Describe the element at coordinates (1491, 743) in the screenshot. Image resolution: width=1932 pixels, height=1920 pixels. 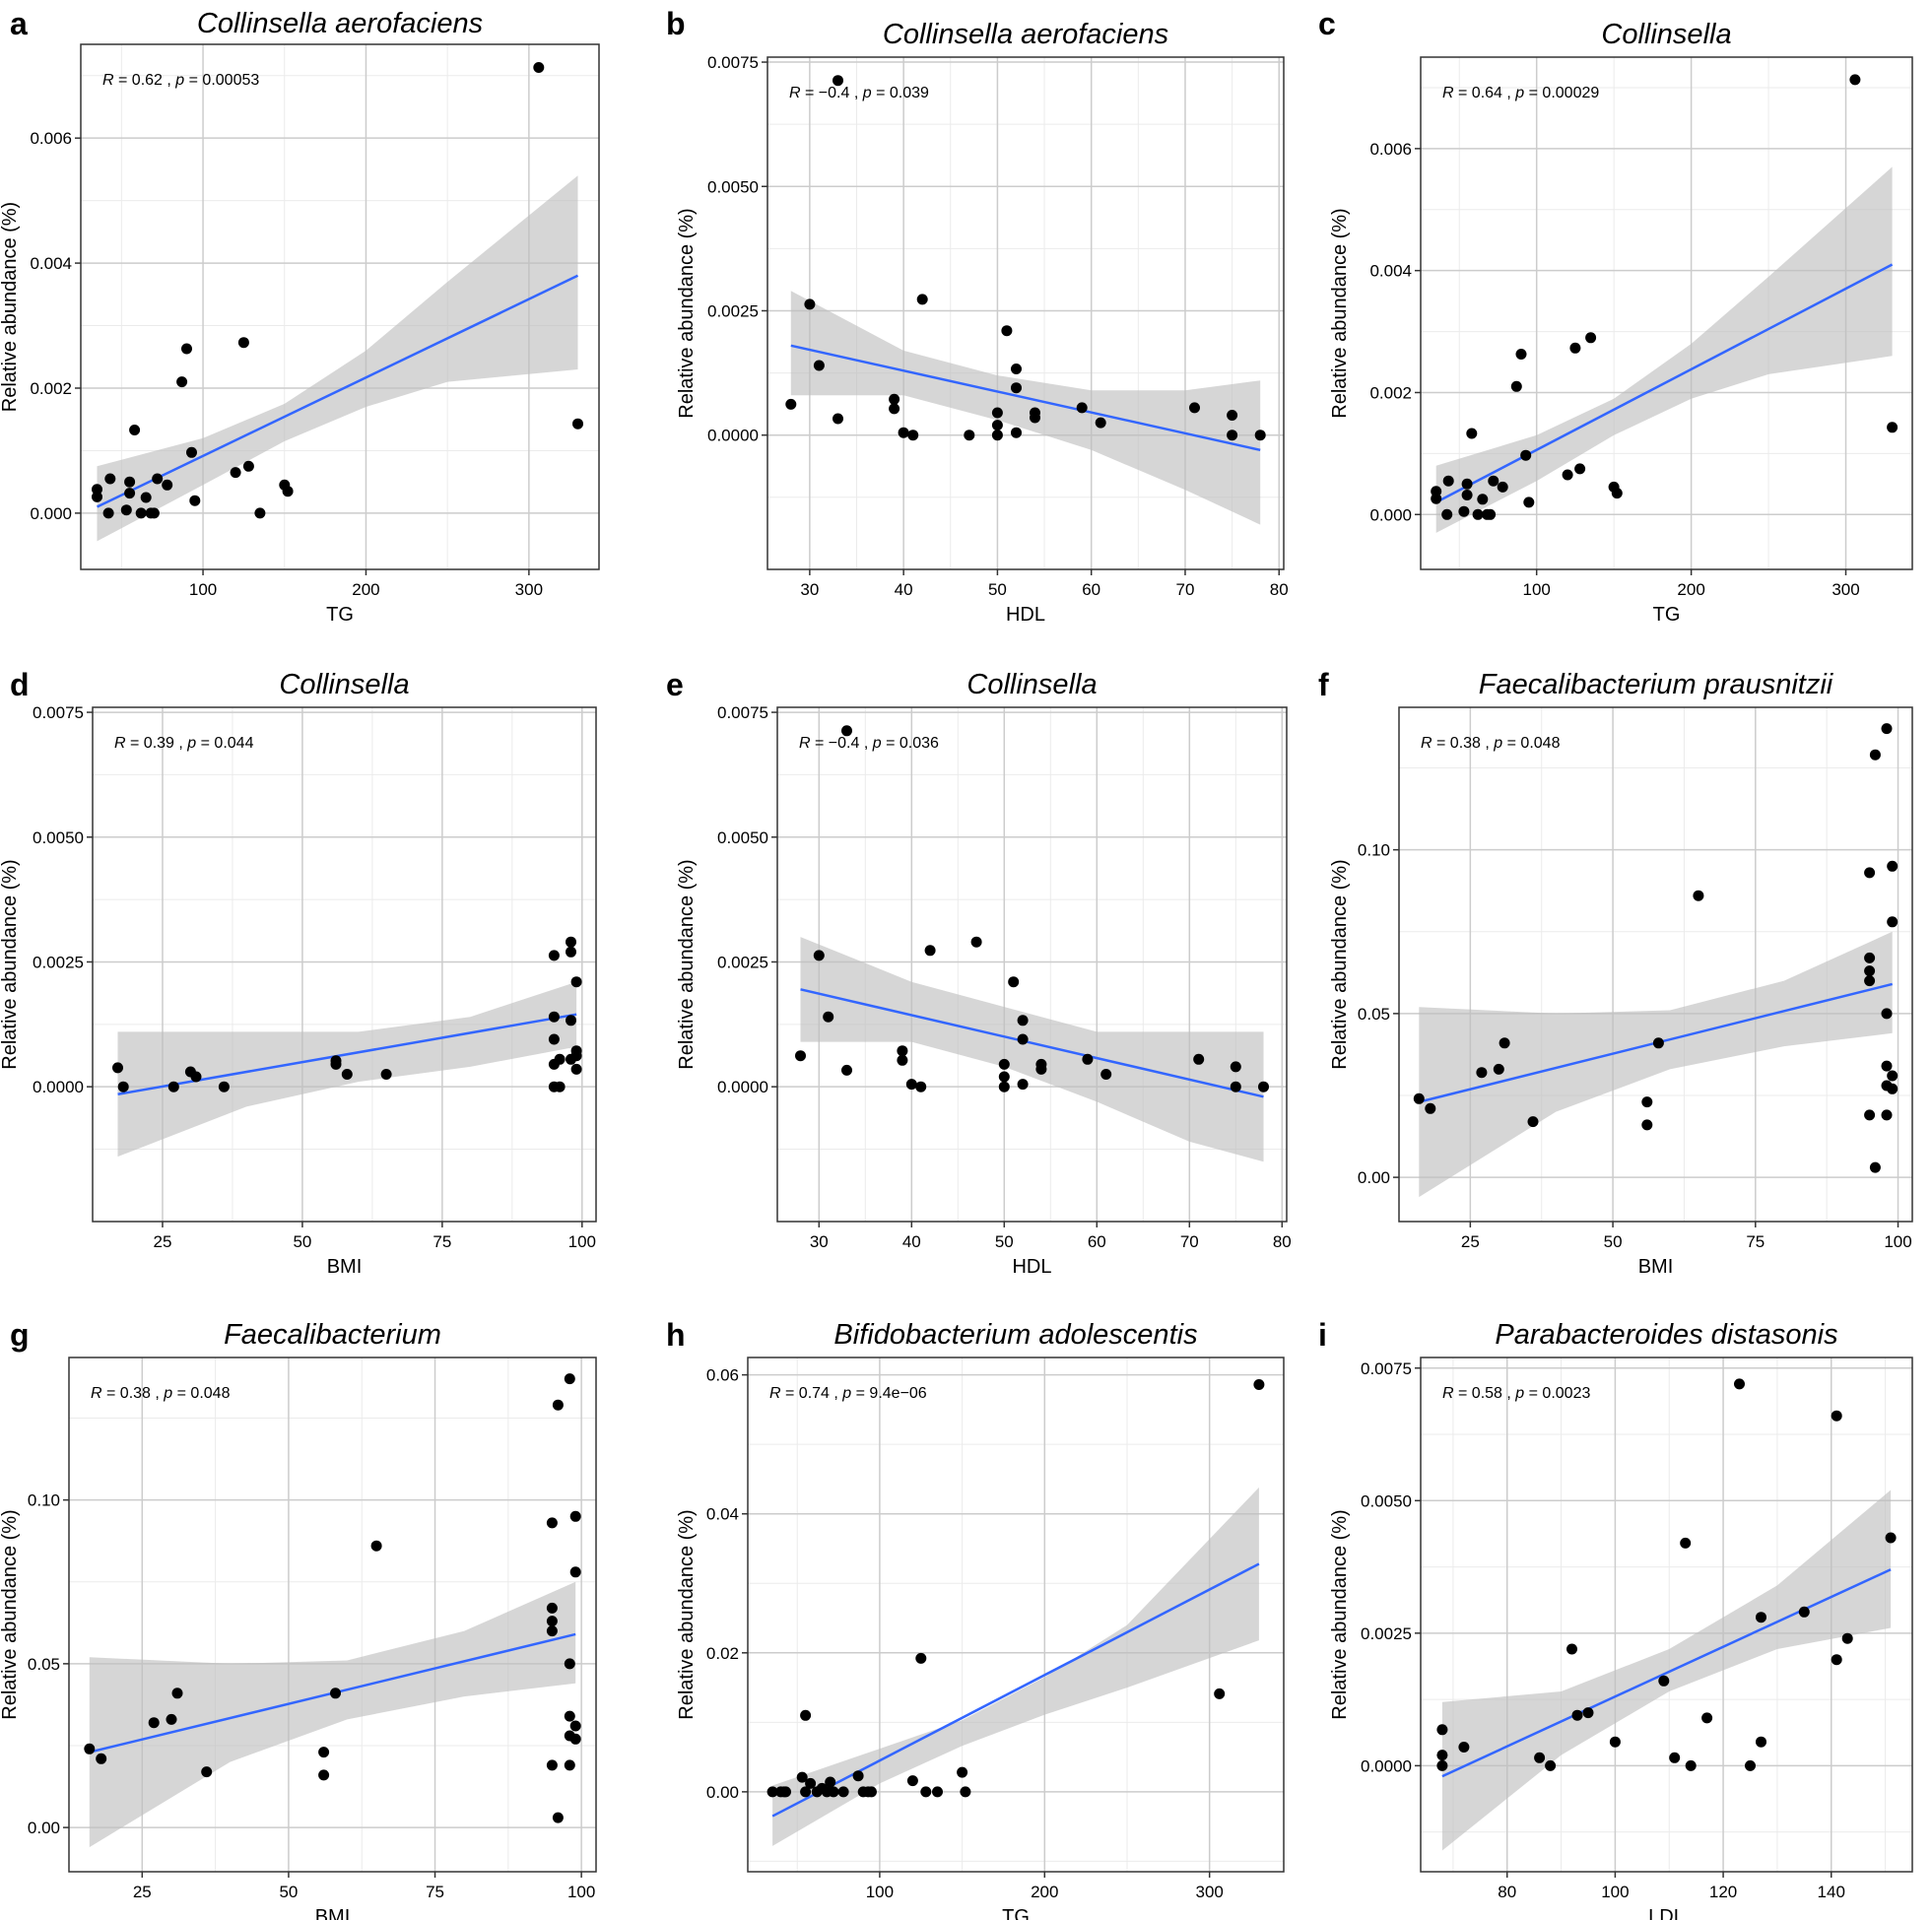
I see `stat-annotation: R = 0.38 , p = 0.048` at that location.